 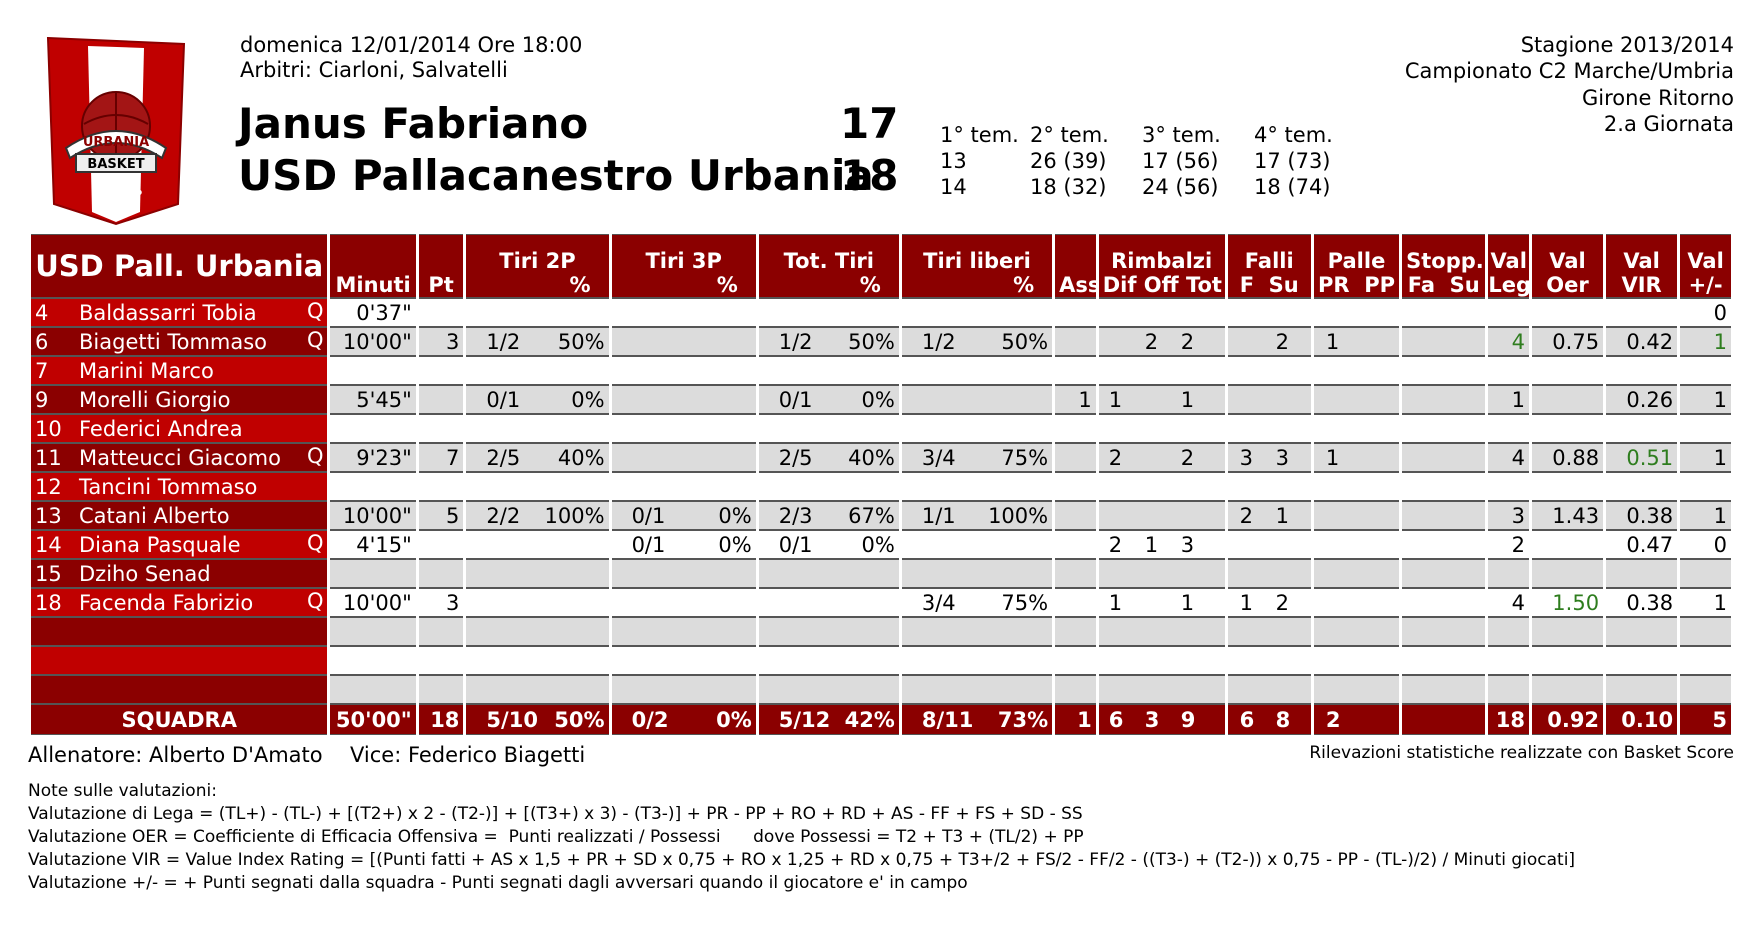 What do you see at coordinates (1444, 266) in the screenshot?
I see `col-stoppate: Stopp. Fa Su` at bounding box center [1444, 266].